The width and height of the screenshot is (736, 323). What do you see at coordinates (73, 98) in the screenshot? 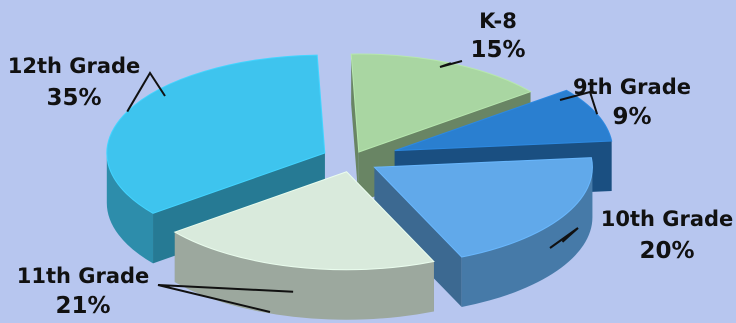
I see `label-12th-grade-percent: 35%` at bounding box center [73, 98].